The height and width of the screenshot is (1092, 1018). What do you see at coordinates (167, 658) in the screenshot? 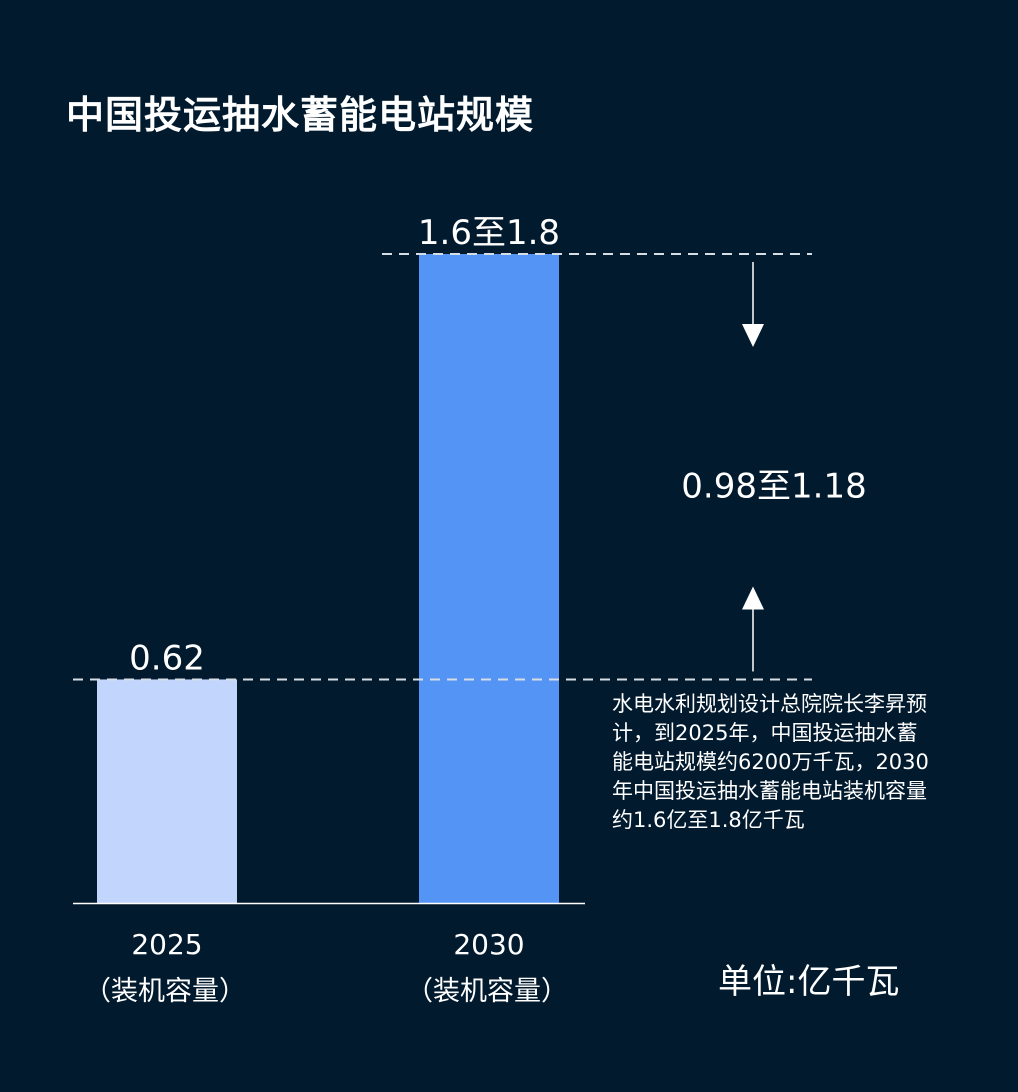
I see `data-label-2025: 0.62` at bounding box center [167, 658].